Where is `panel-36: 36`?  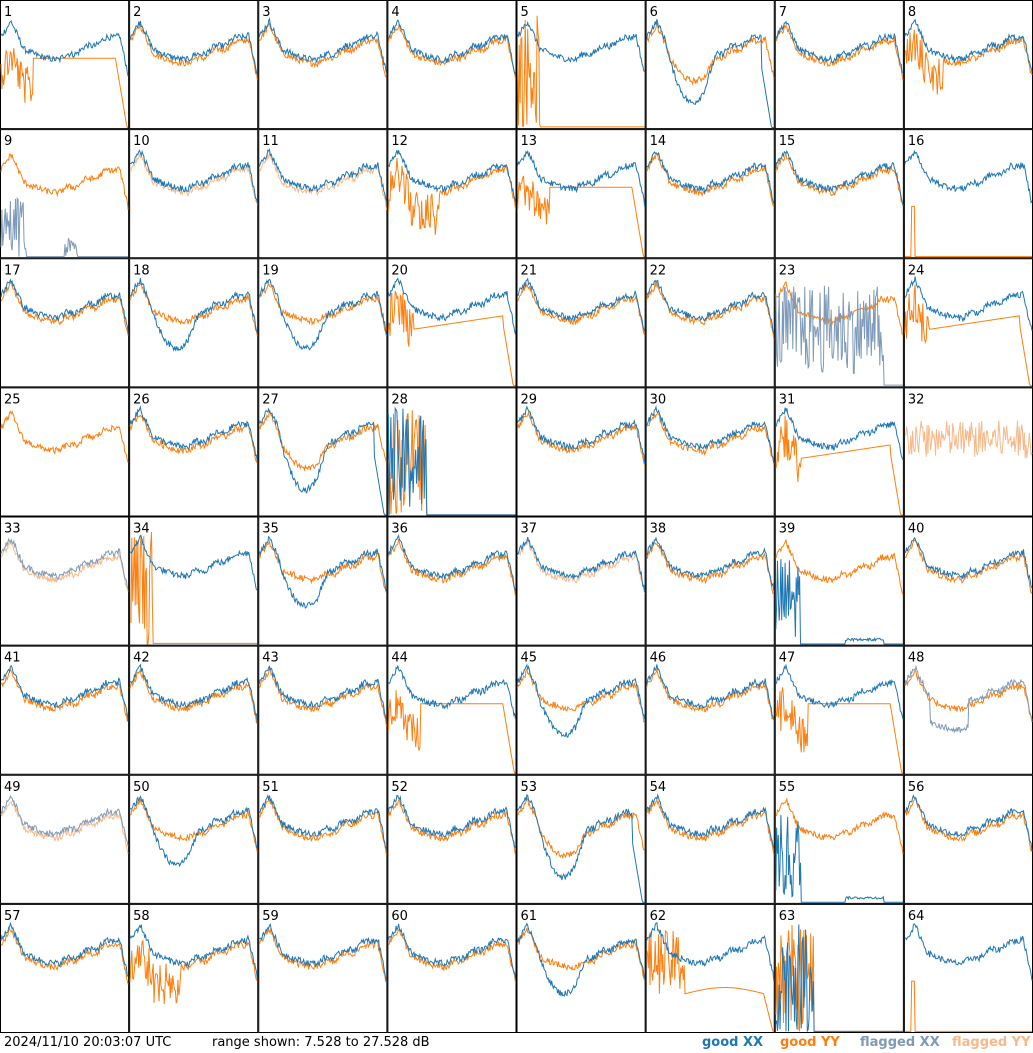 panel-36: 36 is located at coordinates (452, 581).